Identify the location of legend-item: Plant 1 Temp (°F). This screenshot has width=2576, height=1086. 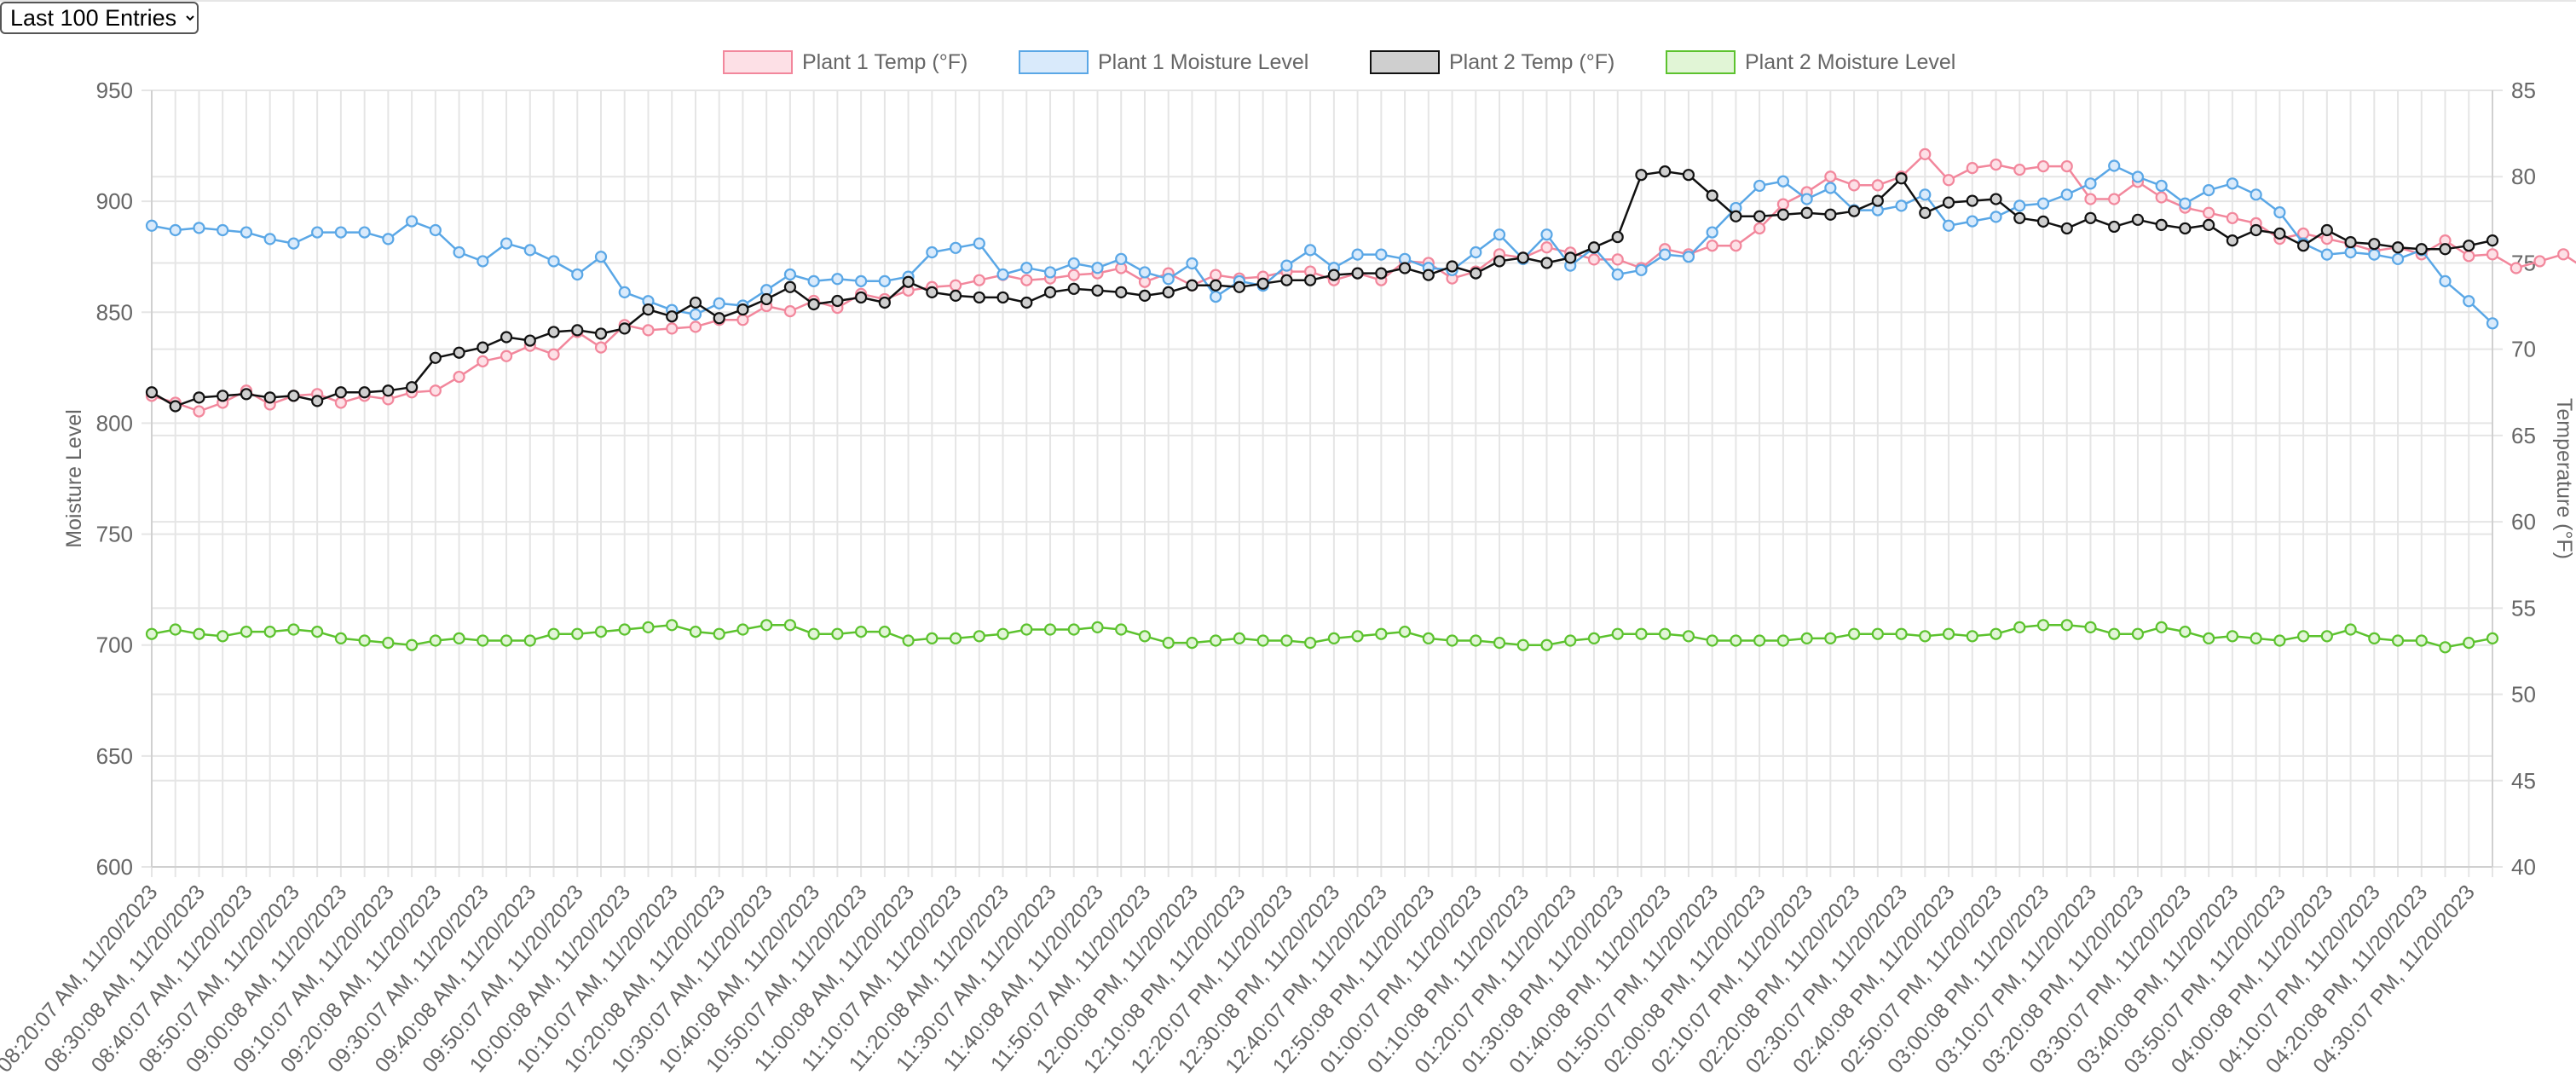
(845, 62).